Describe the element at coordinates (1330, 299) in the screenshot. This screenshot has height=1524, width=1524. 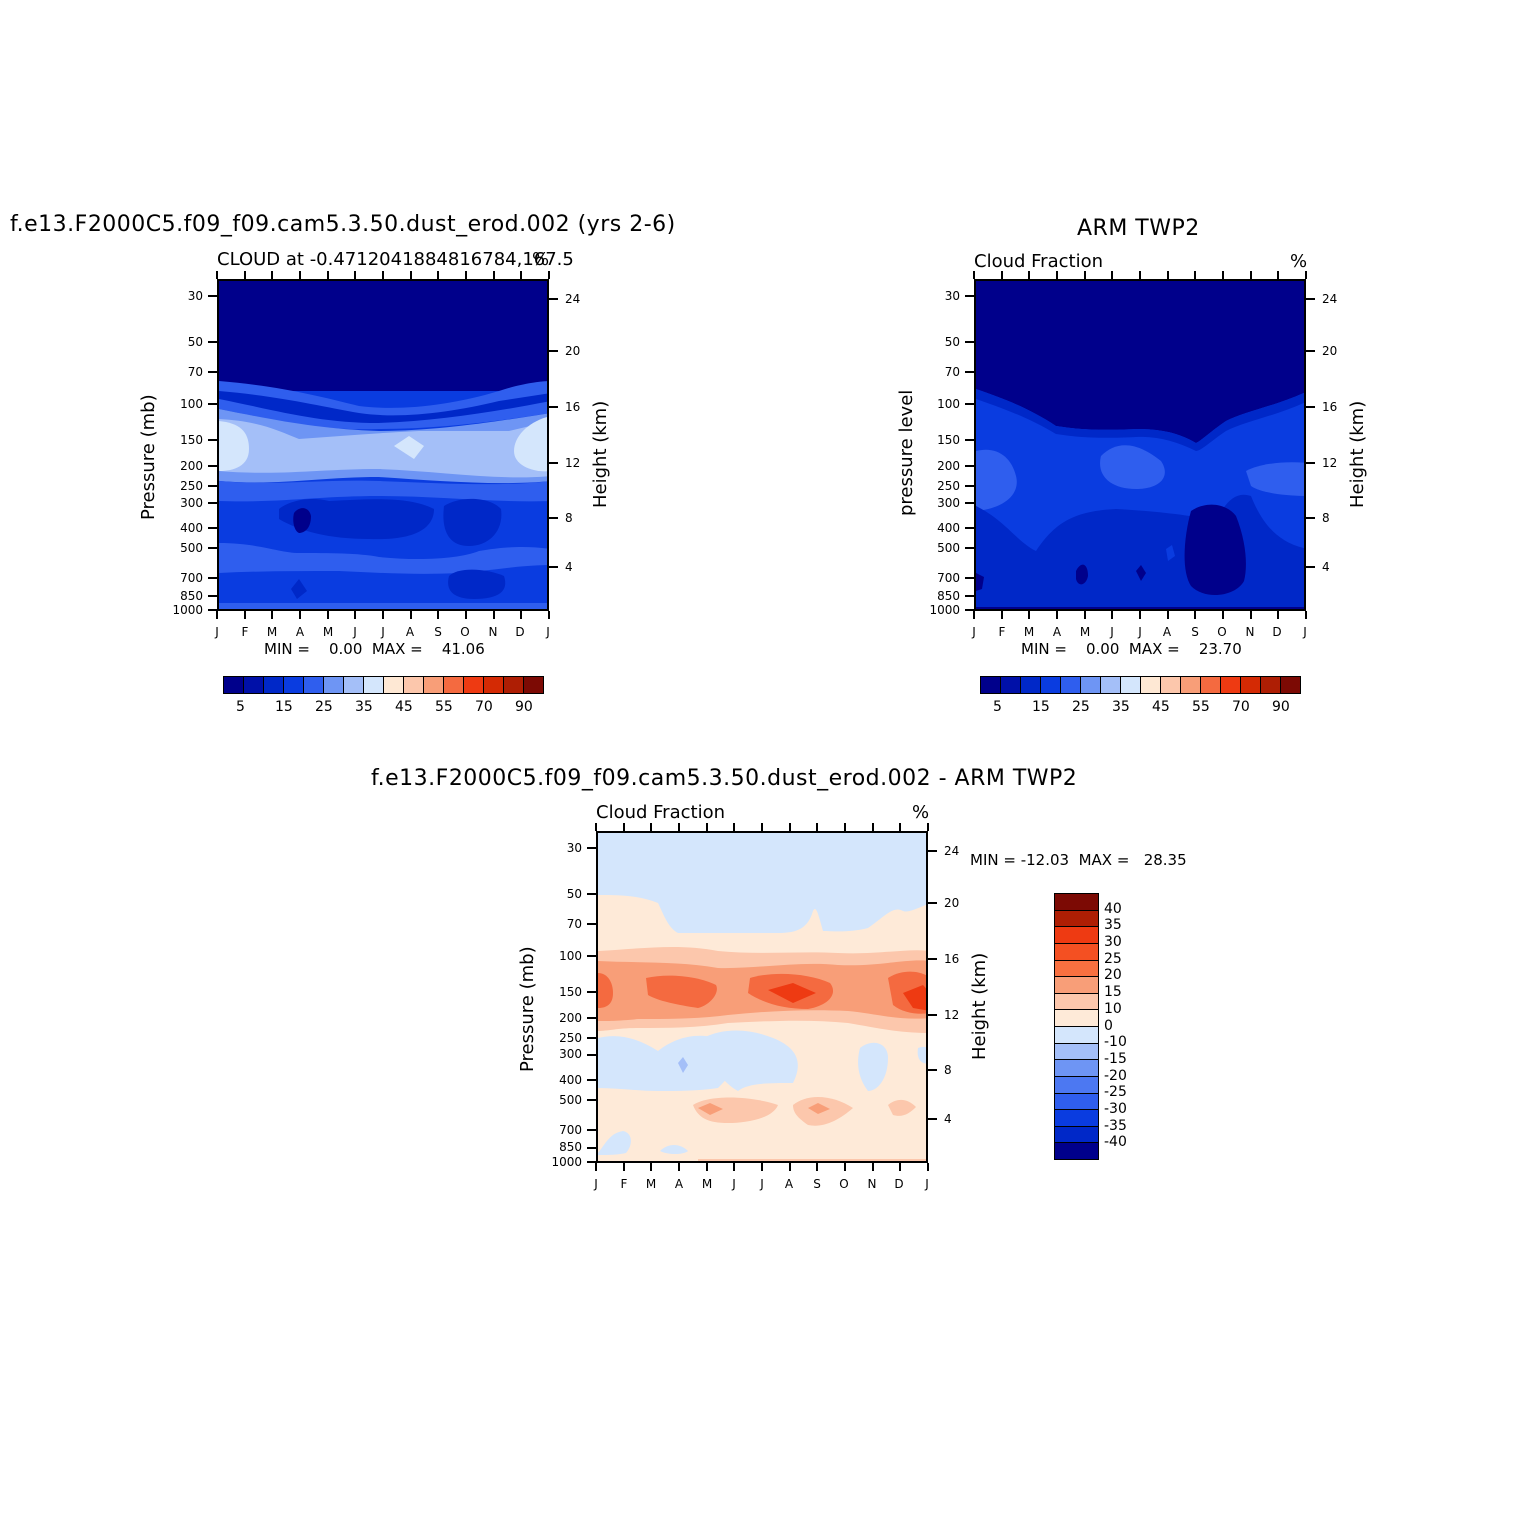
I see `panel2-y2tick: 24` at that location.